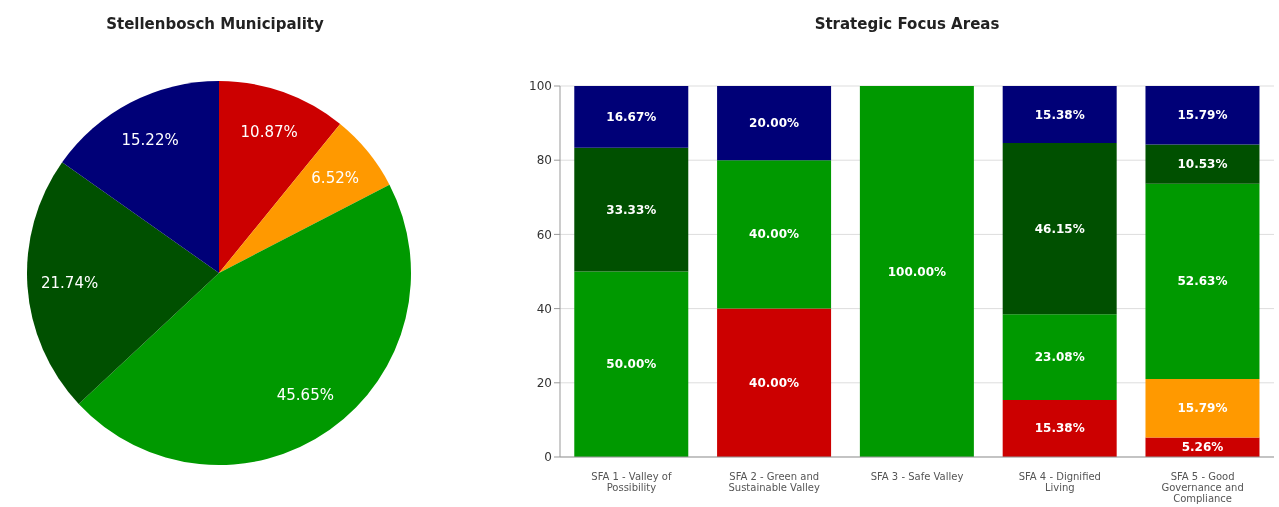 Image resolution: width=1279 pixels, height=507 pixels. I want to click on chart-title: Strategic Focus Areas, so click(907, 24).